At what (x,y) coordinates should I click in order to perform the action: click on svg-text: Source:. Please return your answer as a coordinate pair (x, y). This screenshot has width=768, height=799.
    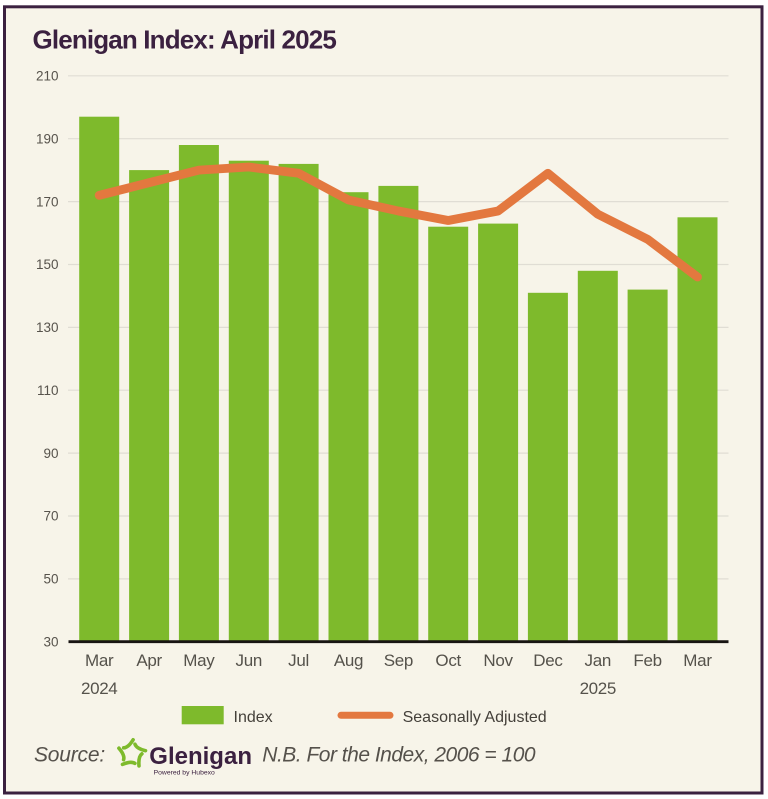
    Looking at the image, I should click on (69, 754).